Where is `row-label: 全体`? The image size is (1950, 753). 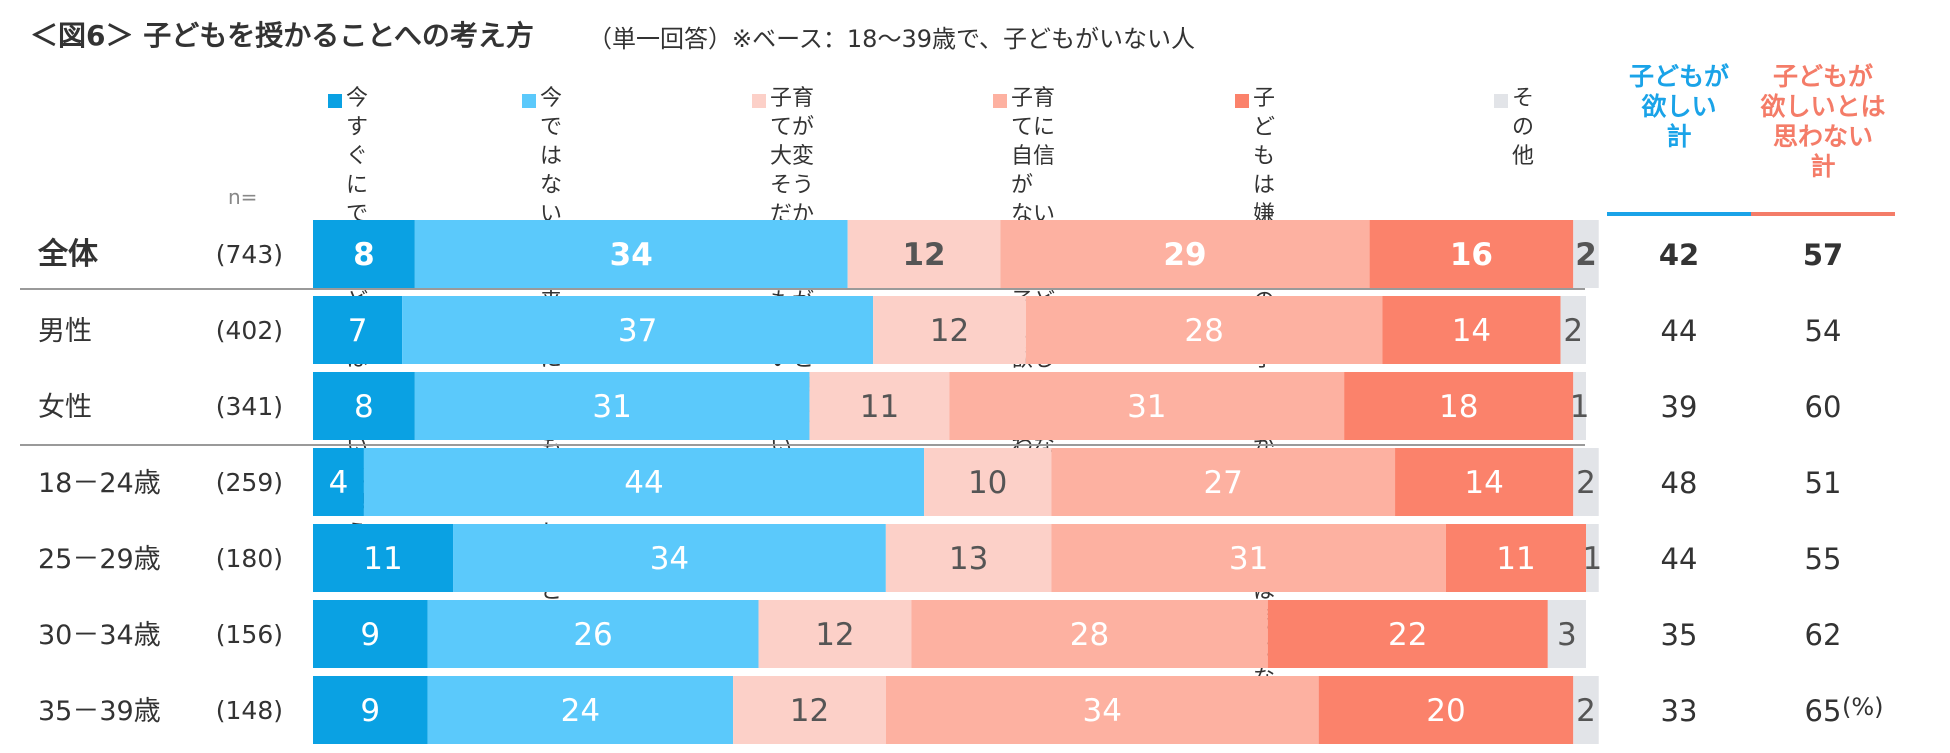
row-label: 全体 is located at coordinates (68, 254).